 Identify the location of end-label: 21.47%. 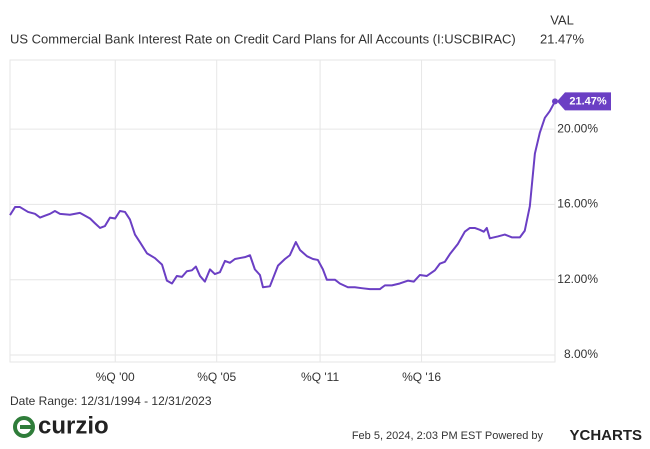
(588, 101).